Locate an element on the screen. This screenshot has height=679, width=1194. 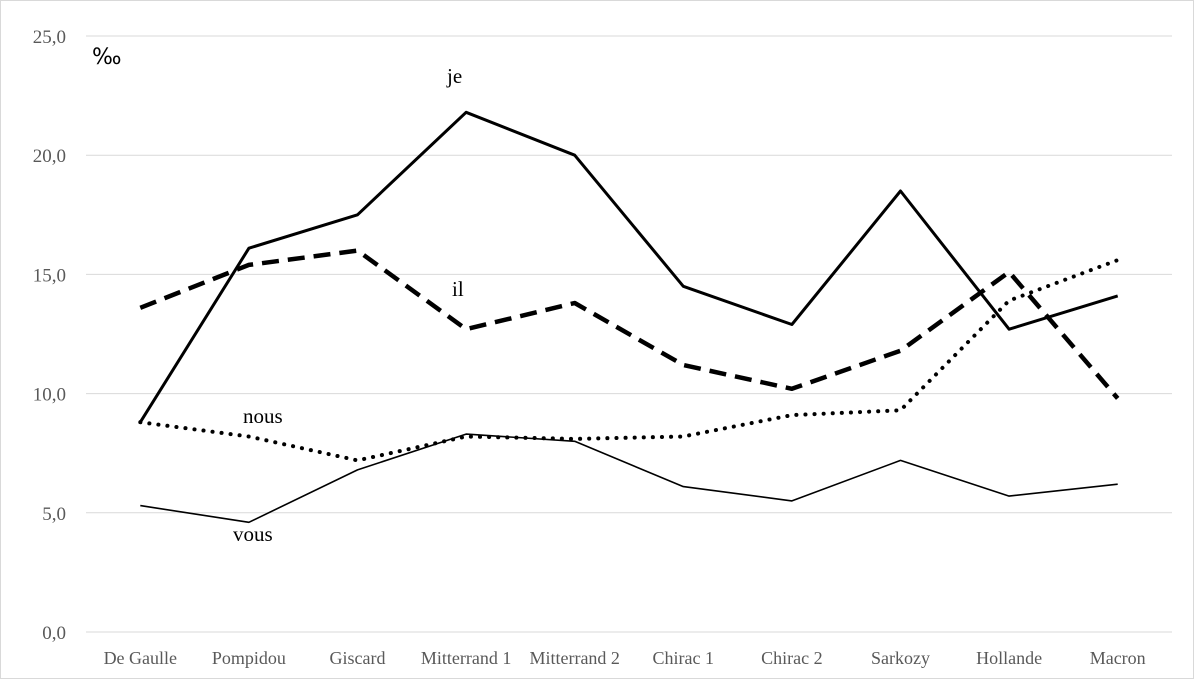
series-label-nous: nous is located at coordinates (263, 416).